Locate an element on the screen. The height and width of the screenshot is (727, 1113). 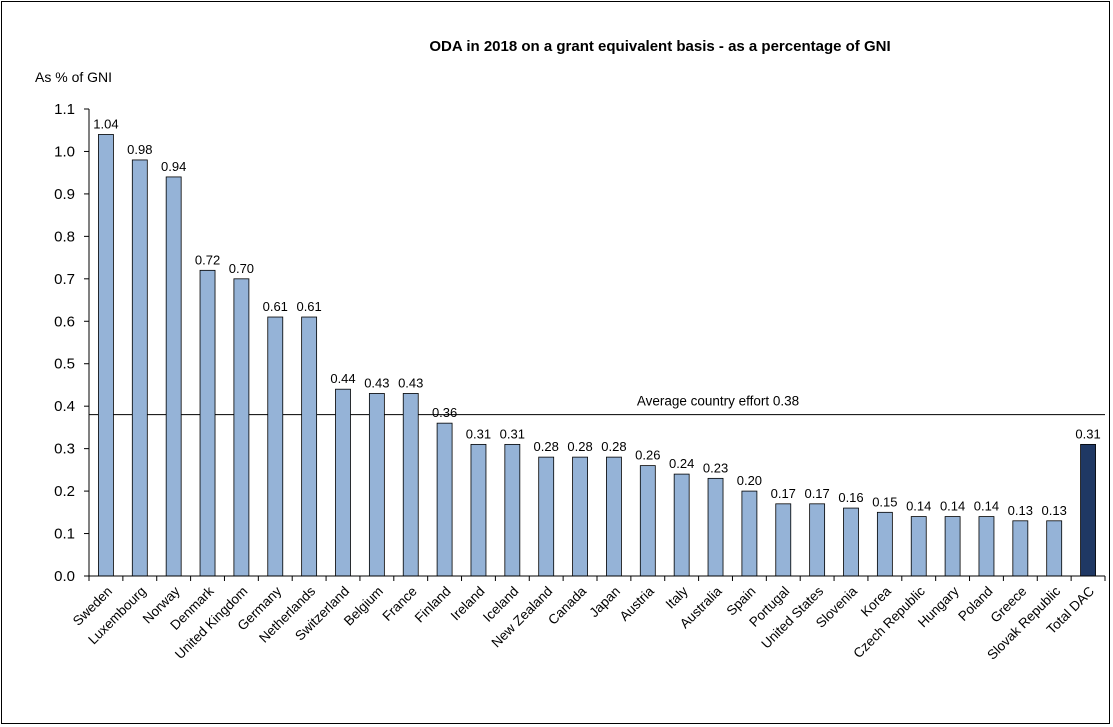
y-tick-label: 0.1 is located at coordinates (64, 534).